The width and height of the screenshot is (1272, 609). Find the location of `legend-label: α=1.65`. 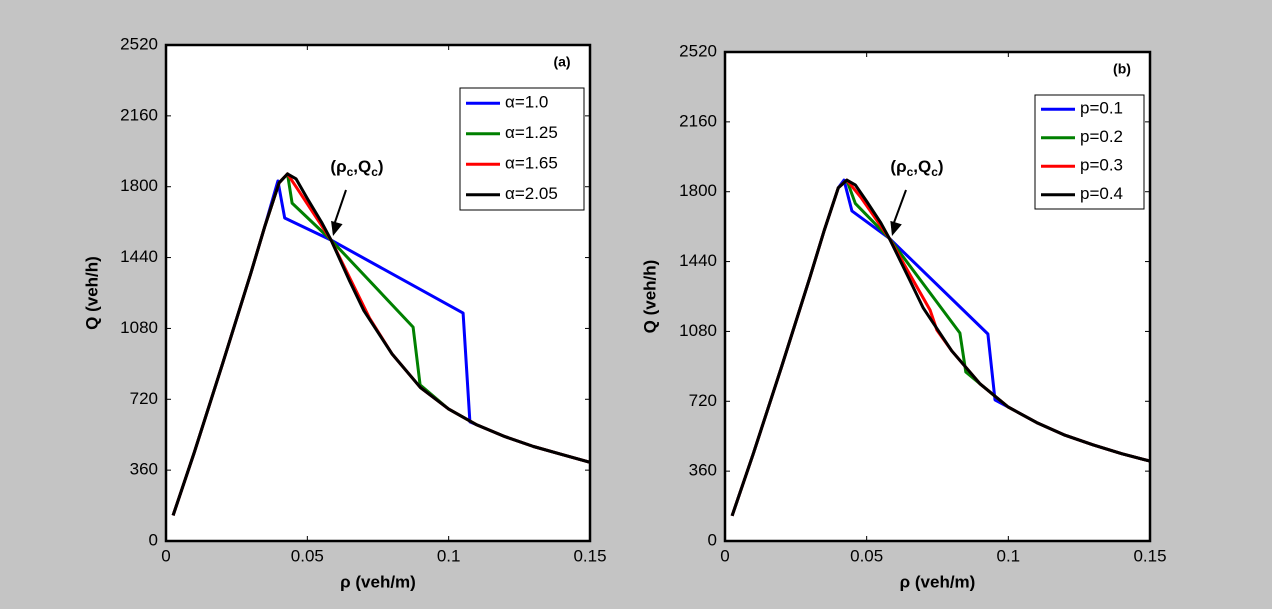

legend-label: α=1.65 is located at coordinates (531, 163).